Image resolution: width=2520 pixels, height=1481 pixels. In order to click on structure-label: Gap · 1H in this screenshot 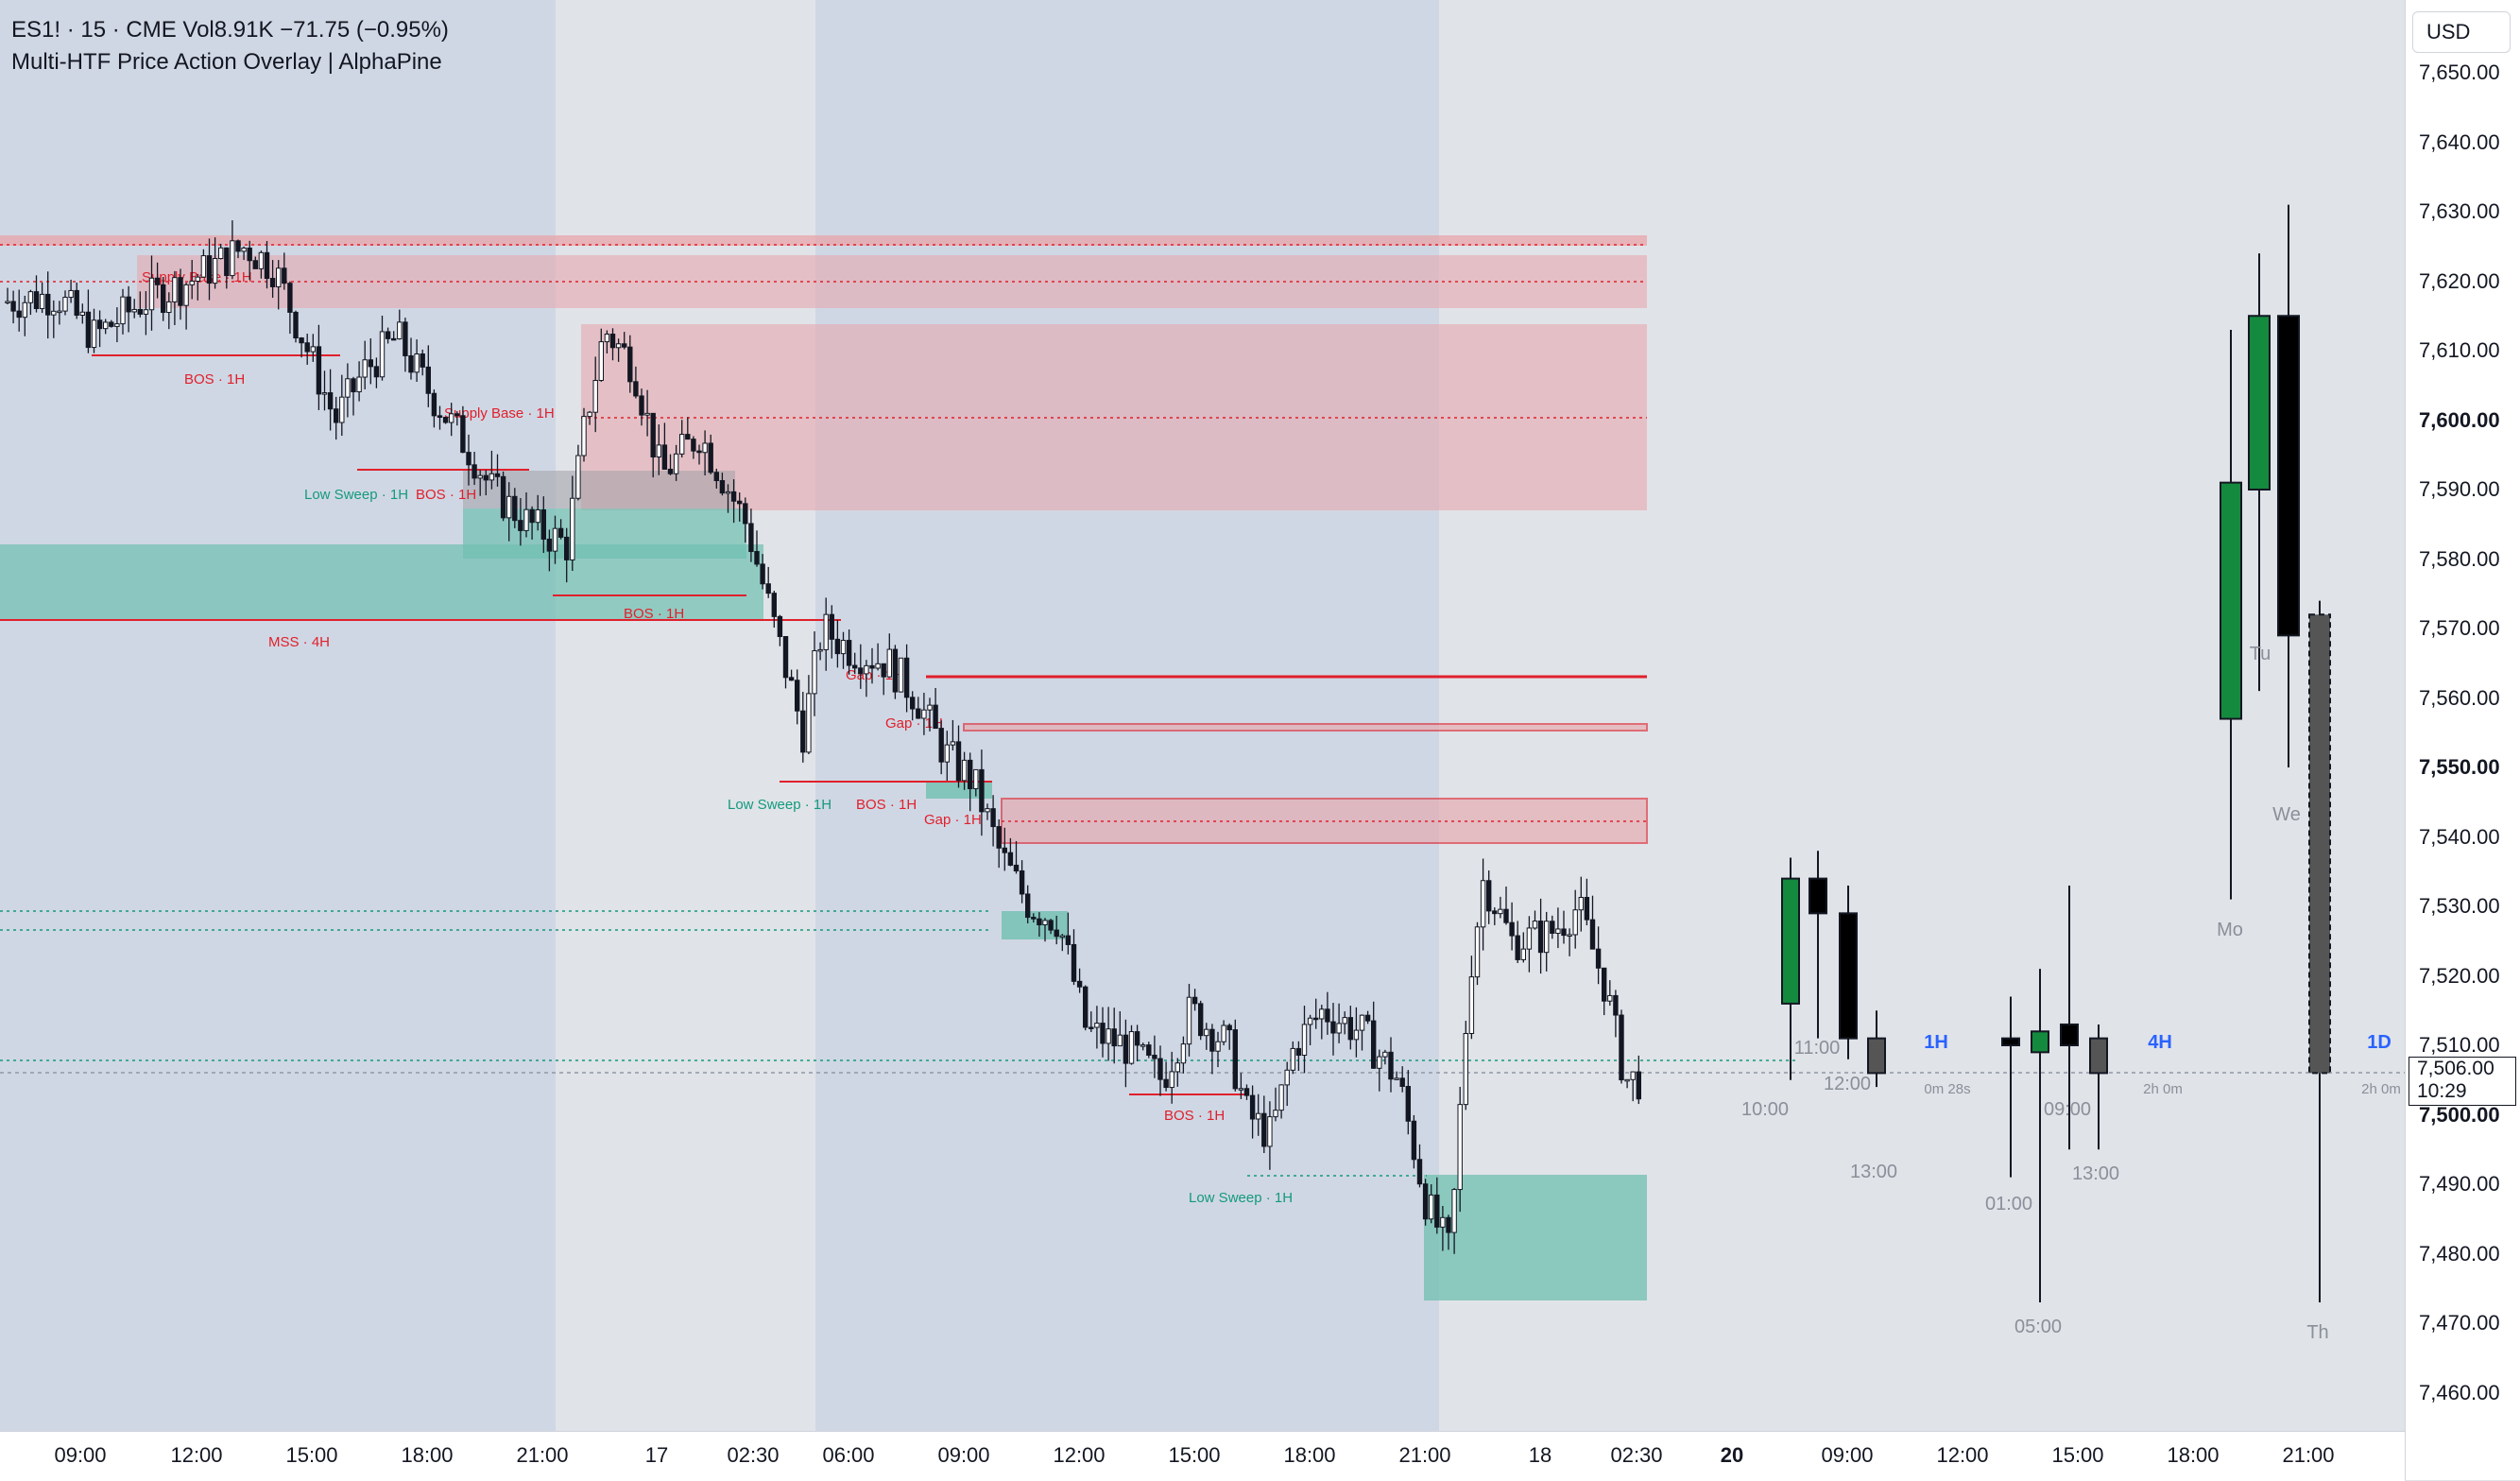, I will do `click(953, 820)`.